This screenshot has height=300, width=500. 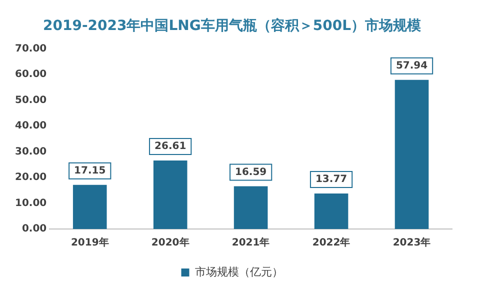 What do you see at coordinates (30, 152) in the screenshot?
I see `y-tick-label: 30.00` at bounding box center [30, 152].